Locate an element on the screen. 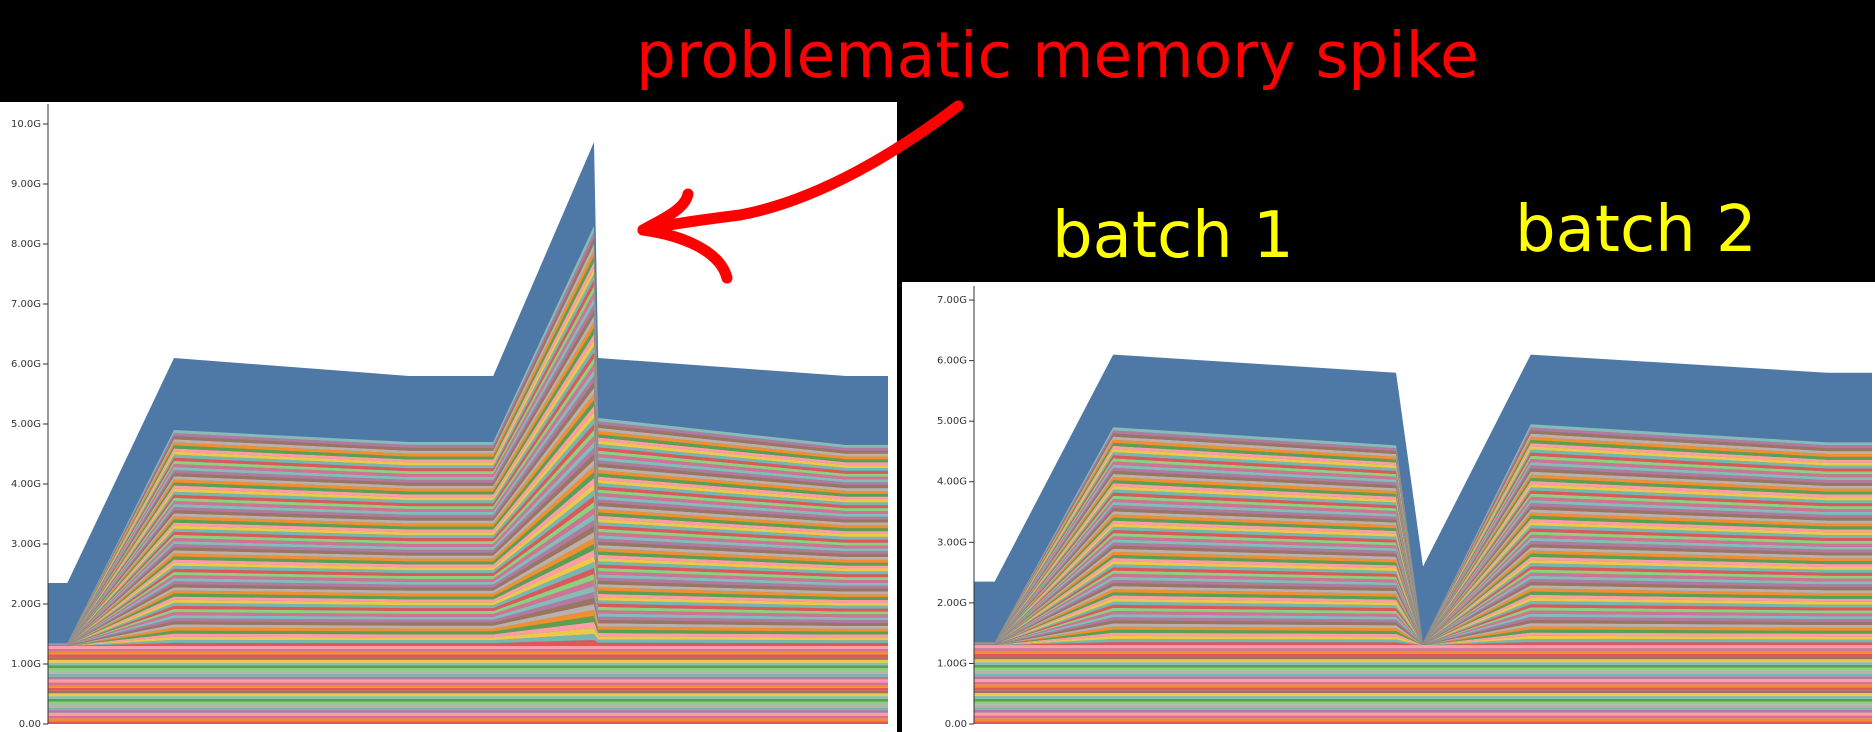  y-tick-label: 5.00G is located at coordinates (26, 424).